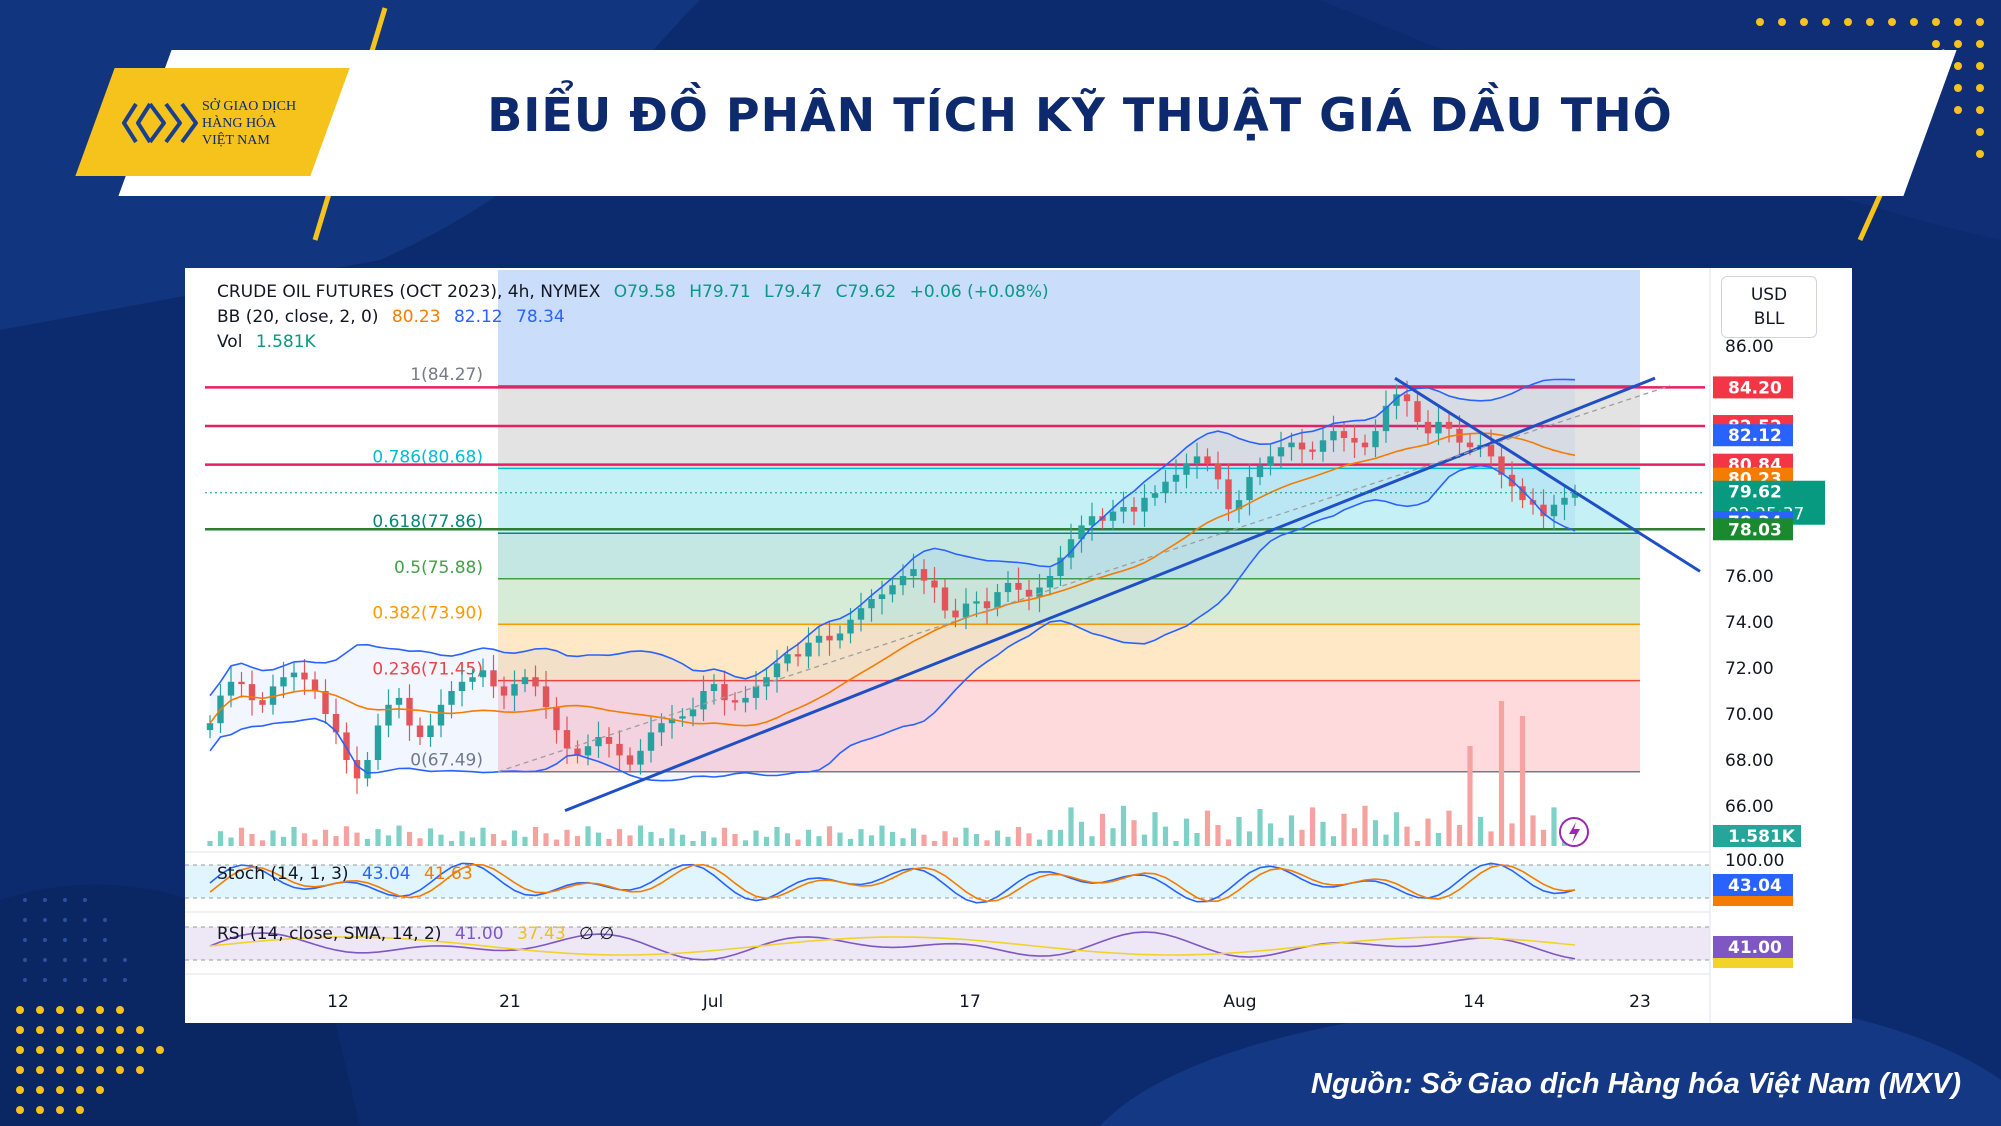 The image size is (2001, 1126). I want to click on bb-basis-value: 80.23, so click(416, 317).